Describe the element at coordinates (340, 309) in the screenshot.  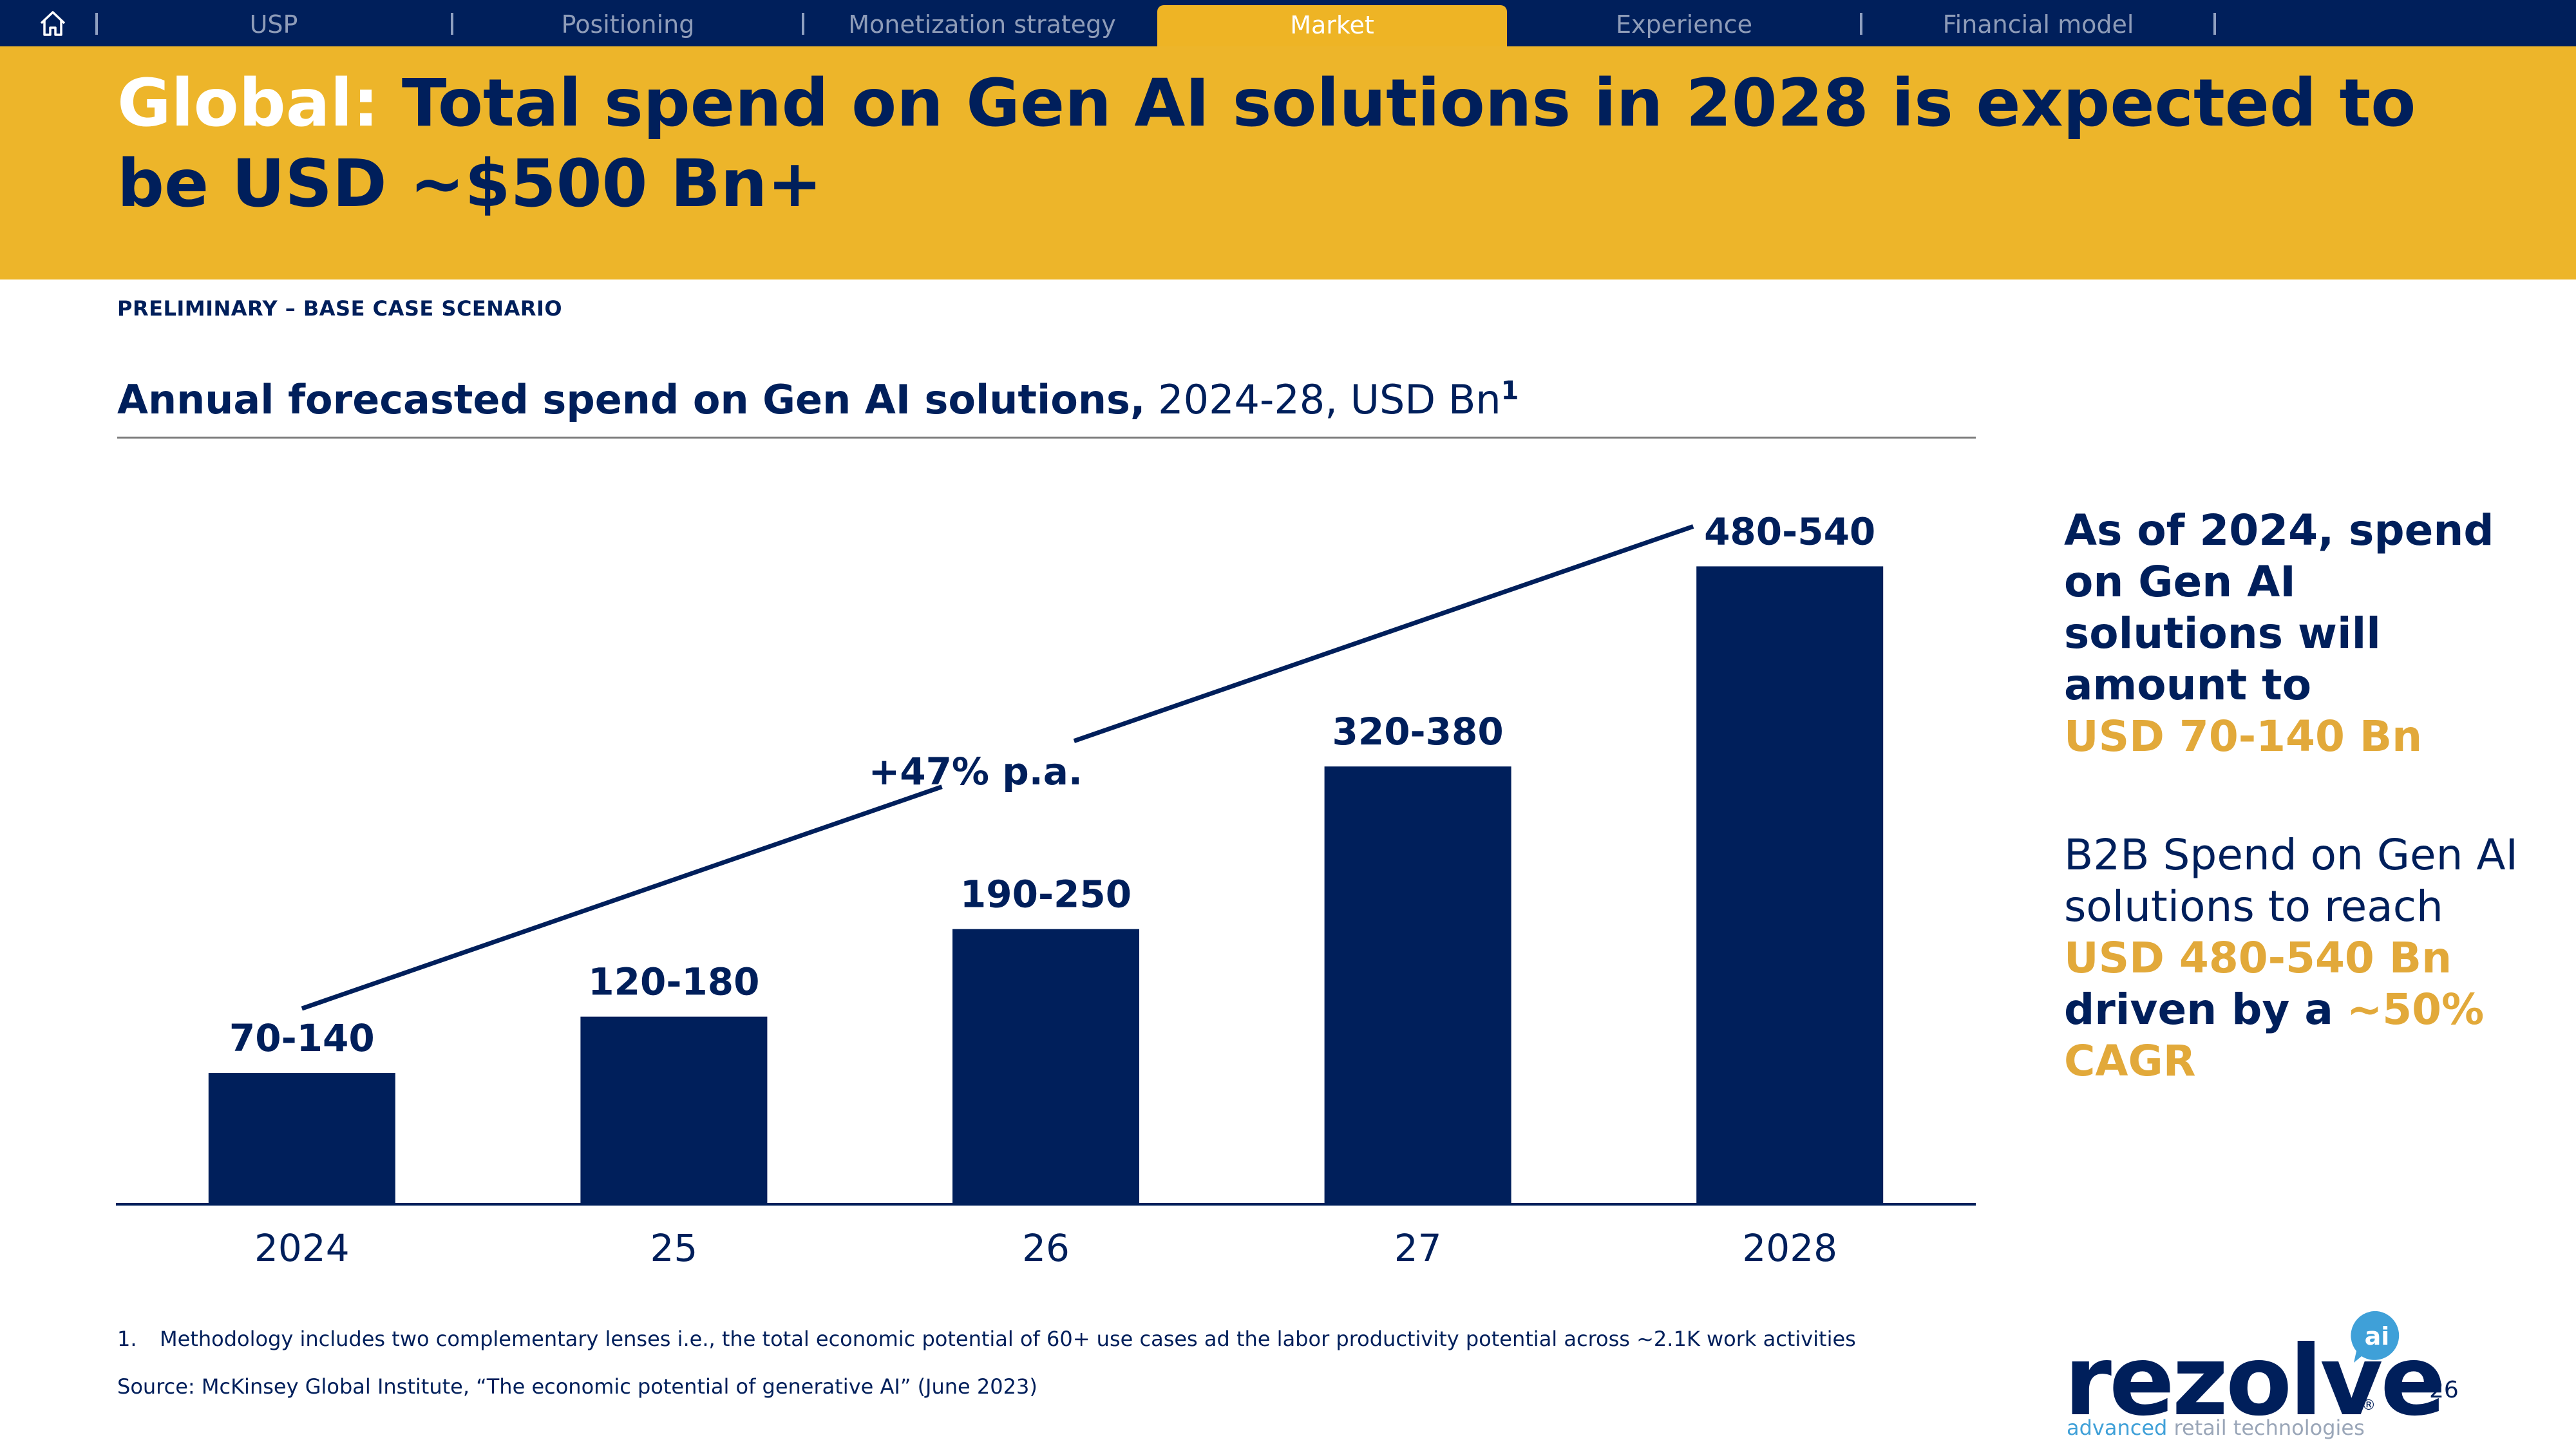
I see `scenario-label: PRELIMINARY – BASE CASE SCENARIO` at that location.